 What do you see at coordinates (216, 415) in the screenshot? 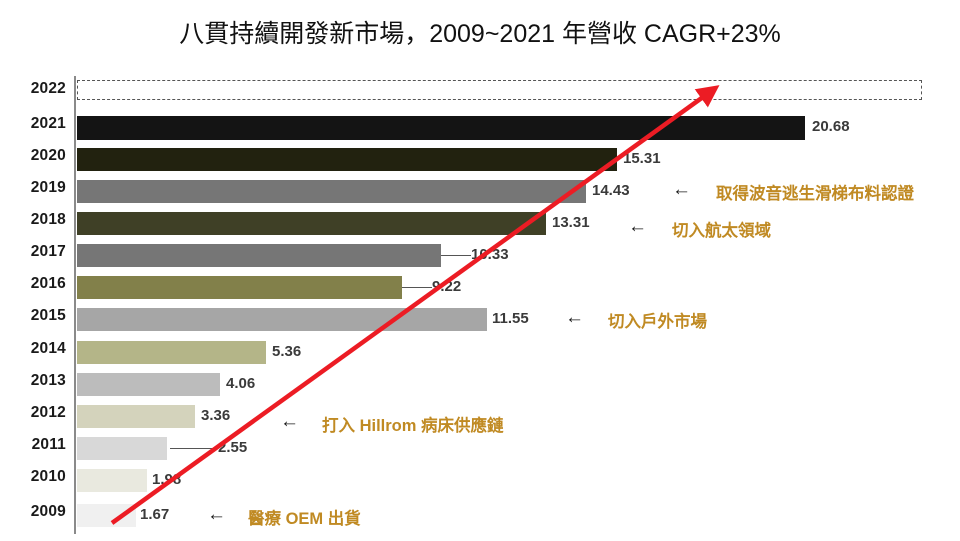
I see `value-label-2012: 3.36` at bounding box center [216, 415].